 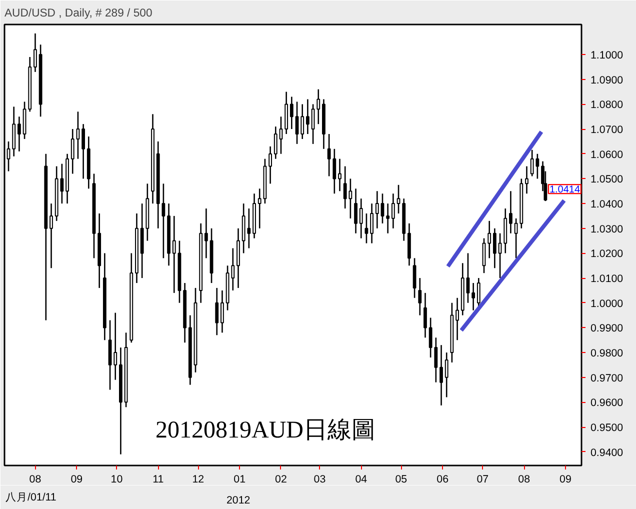 I want to click on y-tick-label: 1.0600, so click(x=607, y=154).